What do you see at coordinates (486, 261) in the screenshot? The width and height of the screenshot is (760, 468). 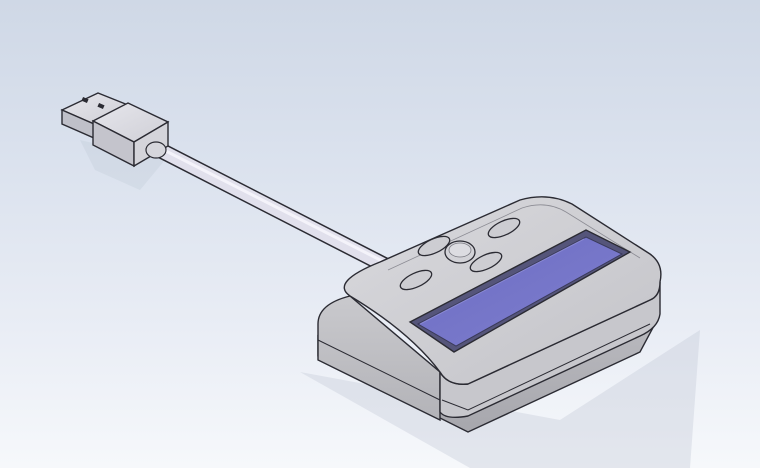 I see `button-down` at bounding box center [486, 261].